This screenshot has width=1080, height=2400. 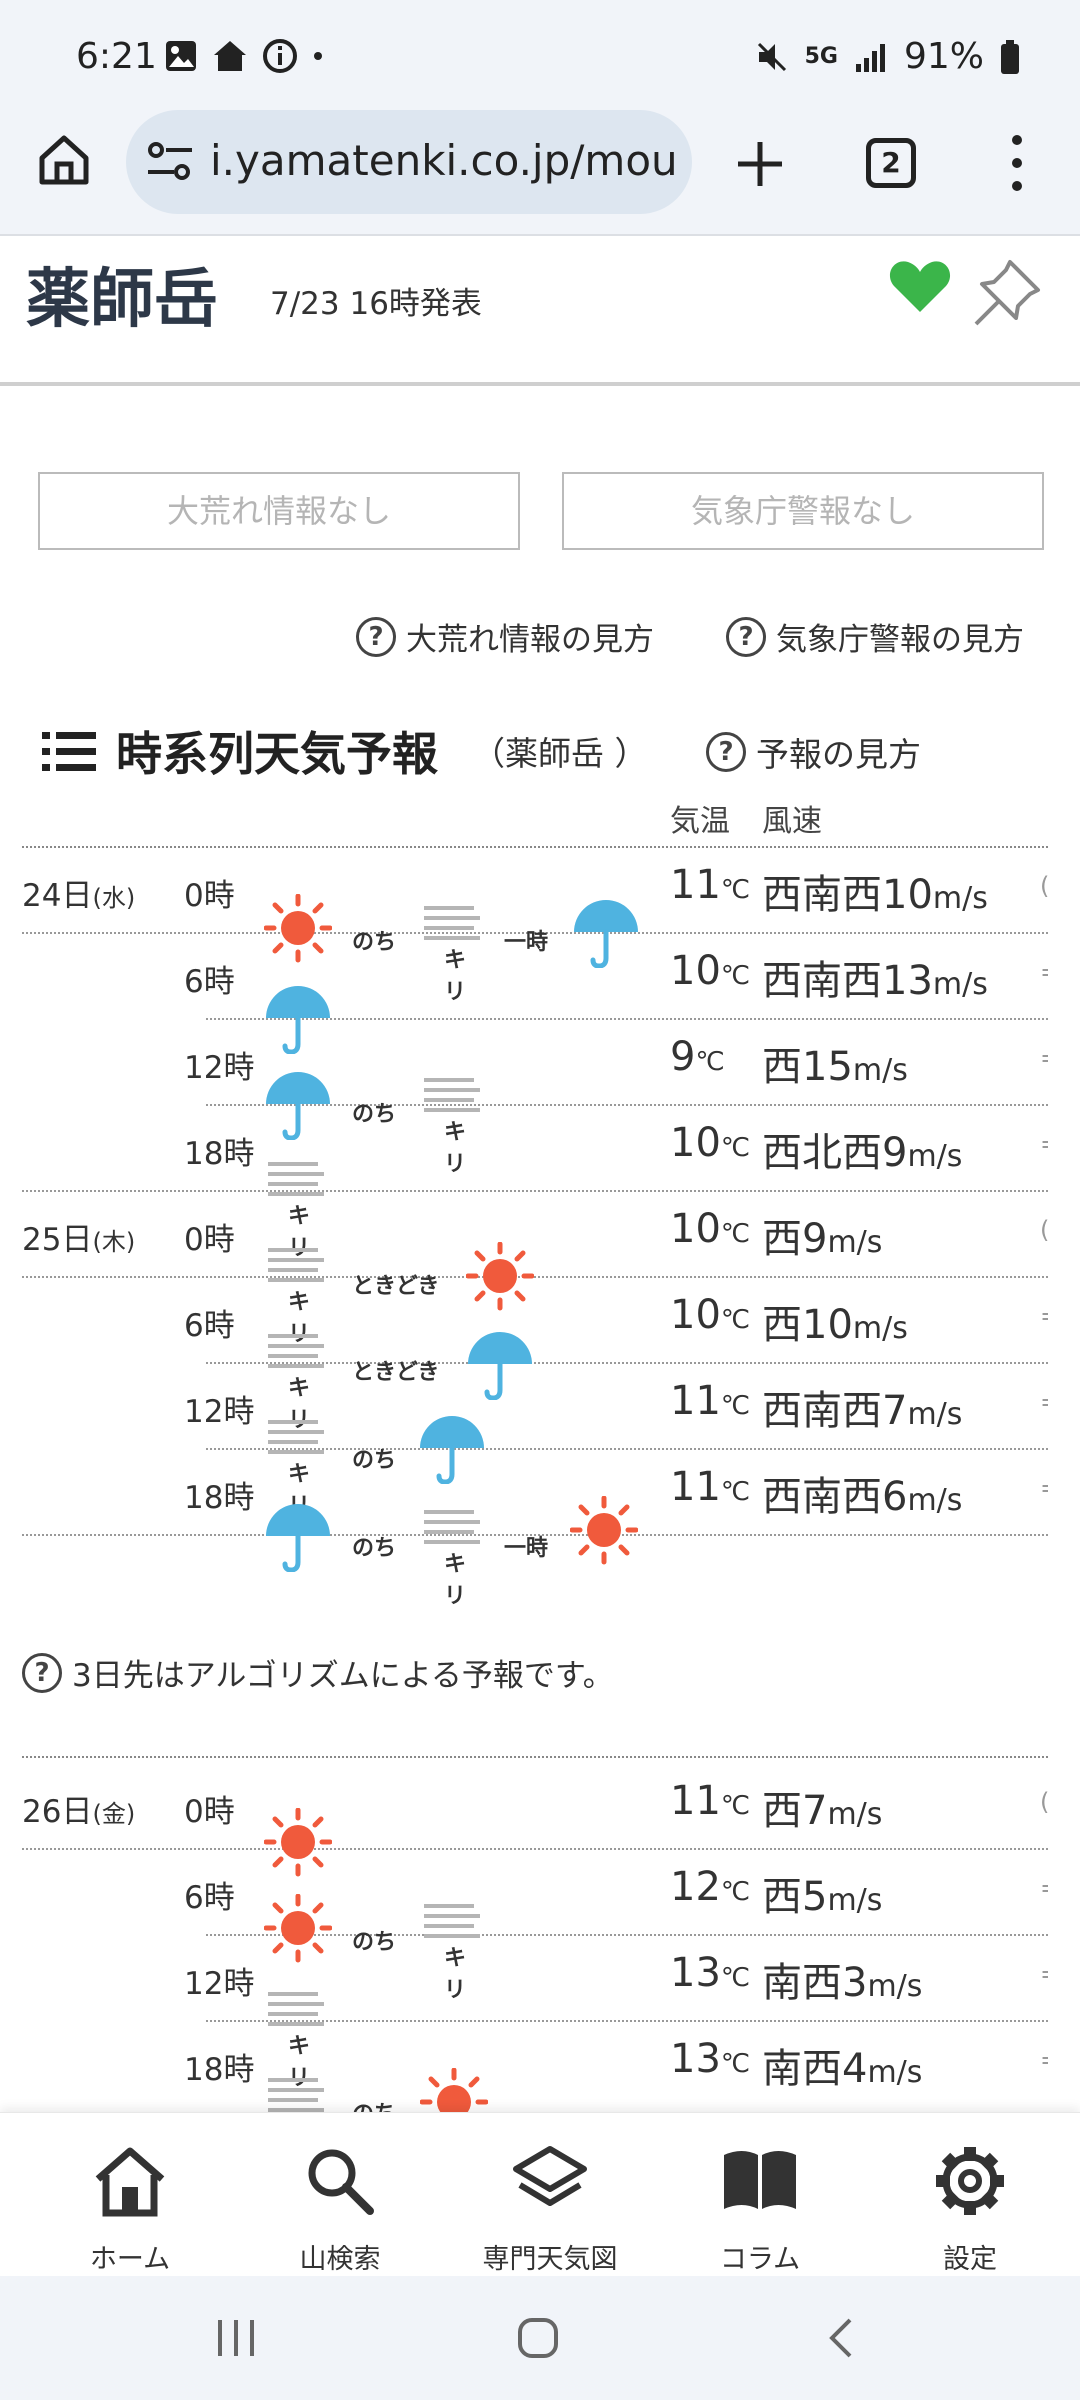 I want to click on tab-switcher-button: 2, so click(x=891, y=163).